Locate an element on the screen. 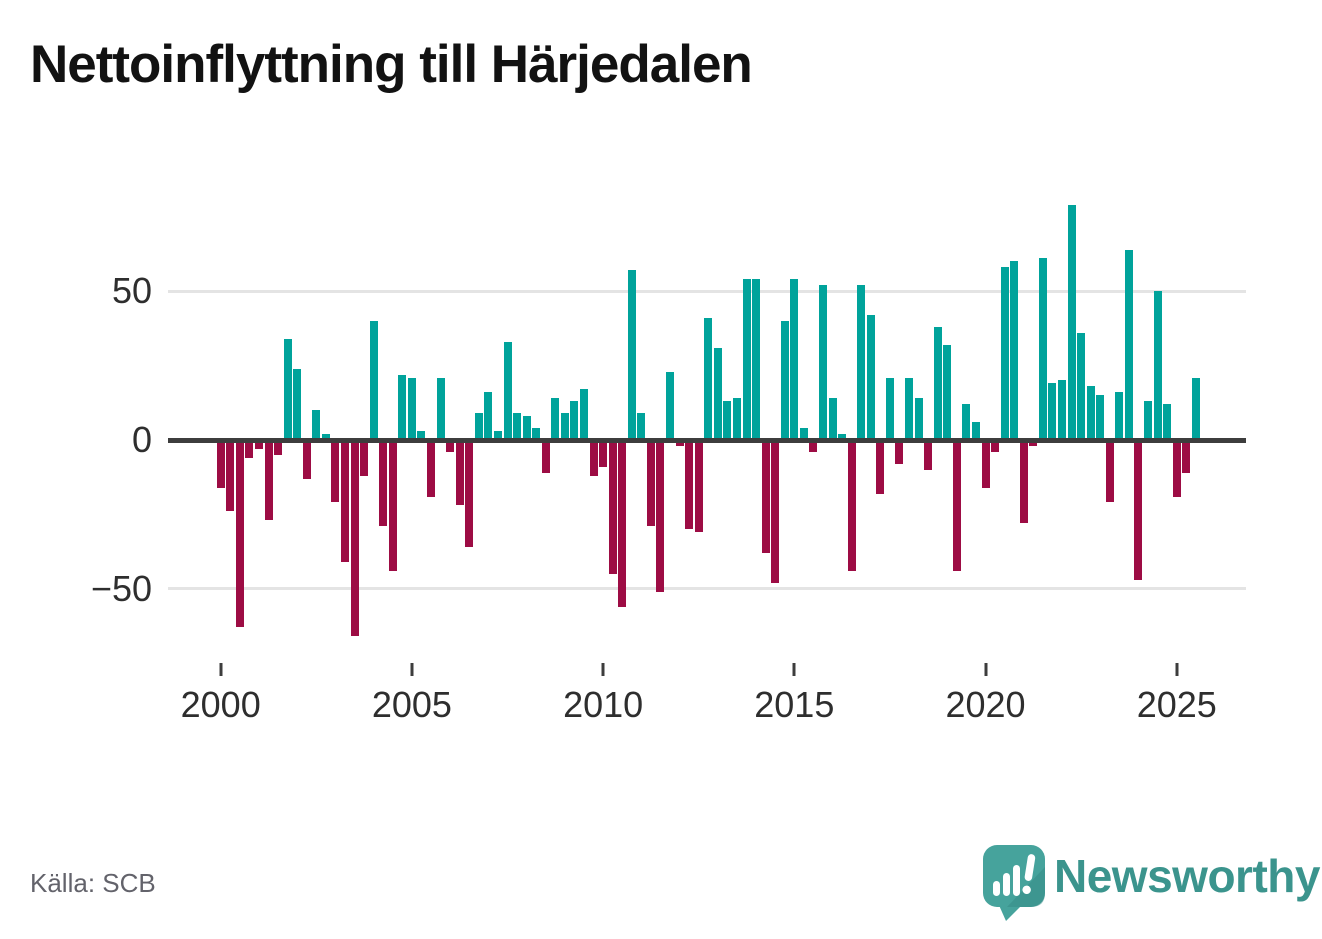 The height and width of the screenshot is (939, 1322). x-tick-label: 2010 is located at coordinates (603, 704).